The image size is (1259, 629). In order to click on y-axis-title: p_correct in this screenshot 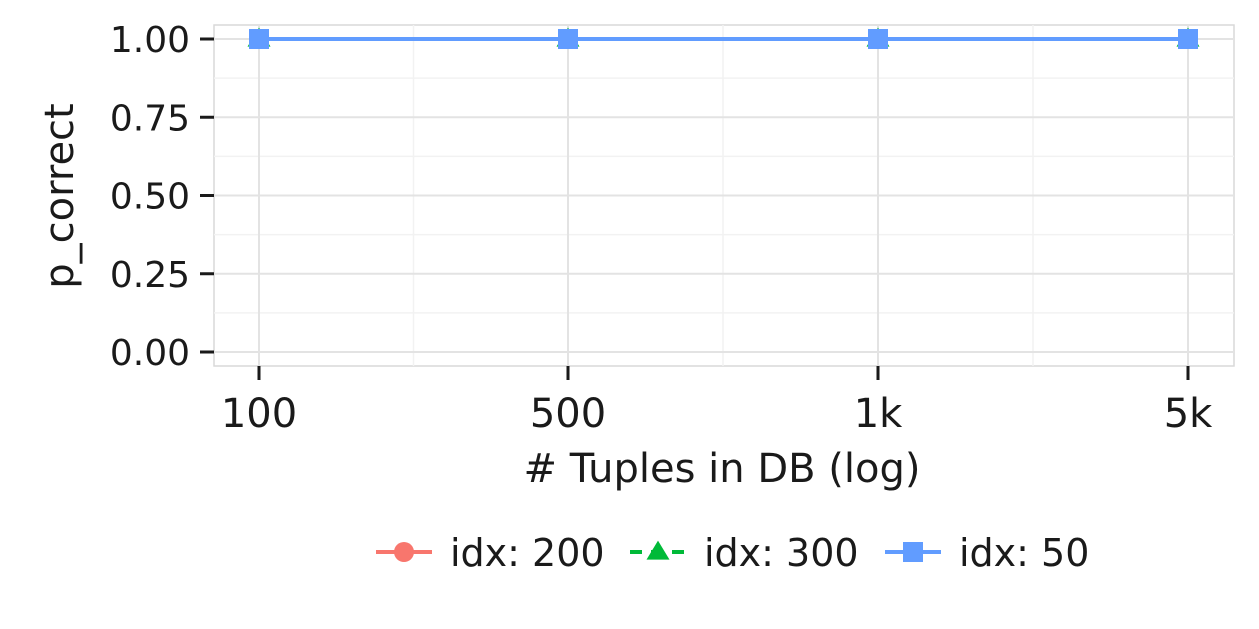, I will do `click(60, 195)`.